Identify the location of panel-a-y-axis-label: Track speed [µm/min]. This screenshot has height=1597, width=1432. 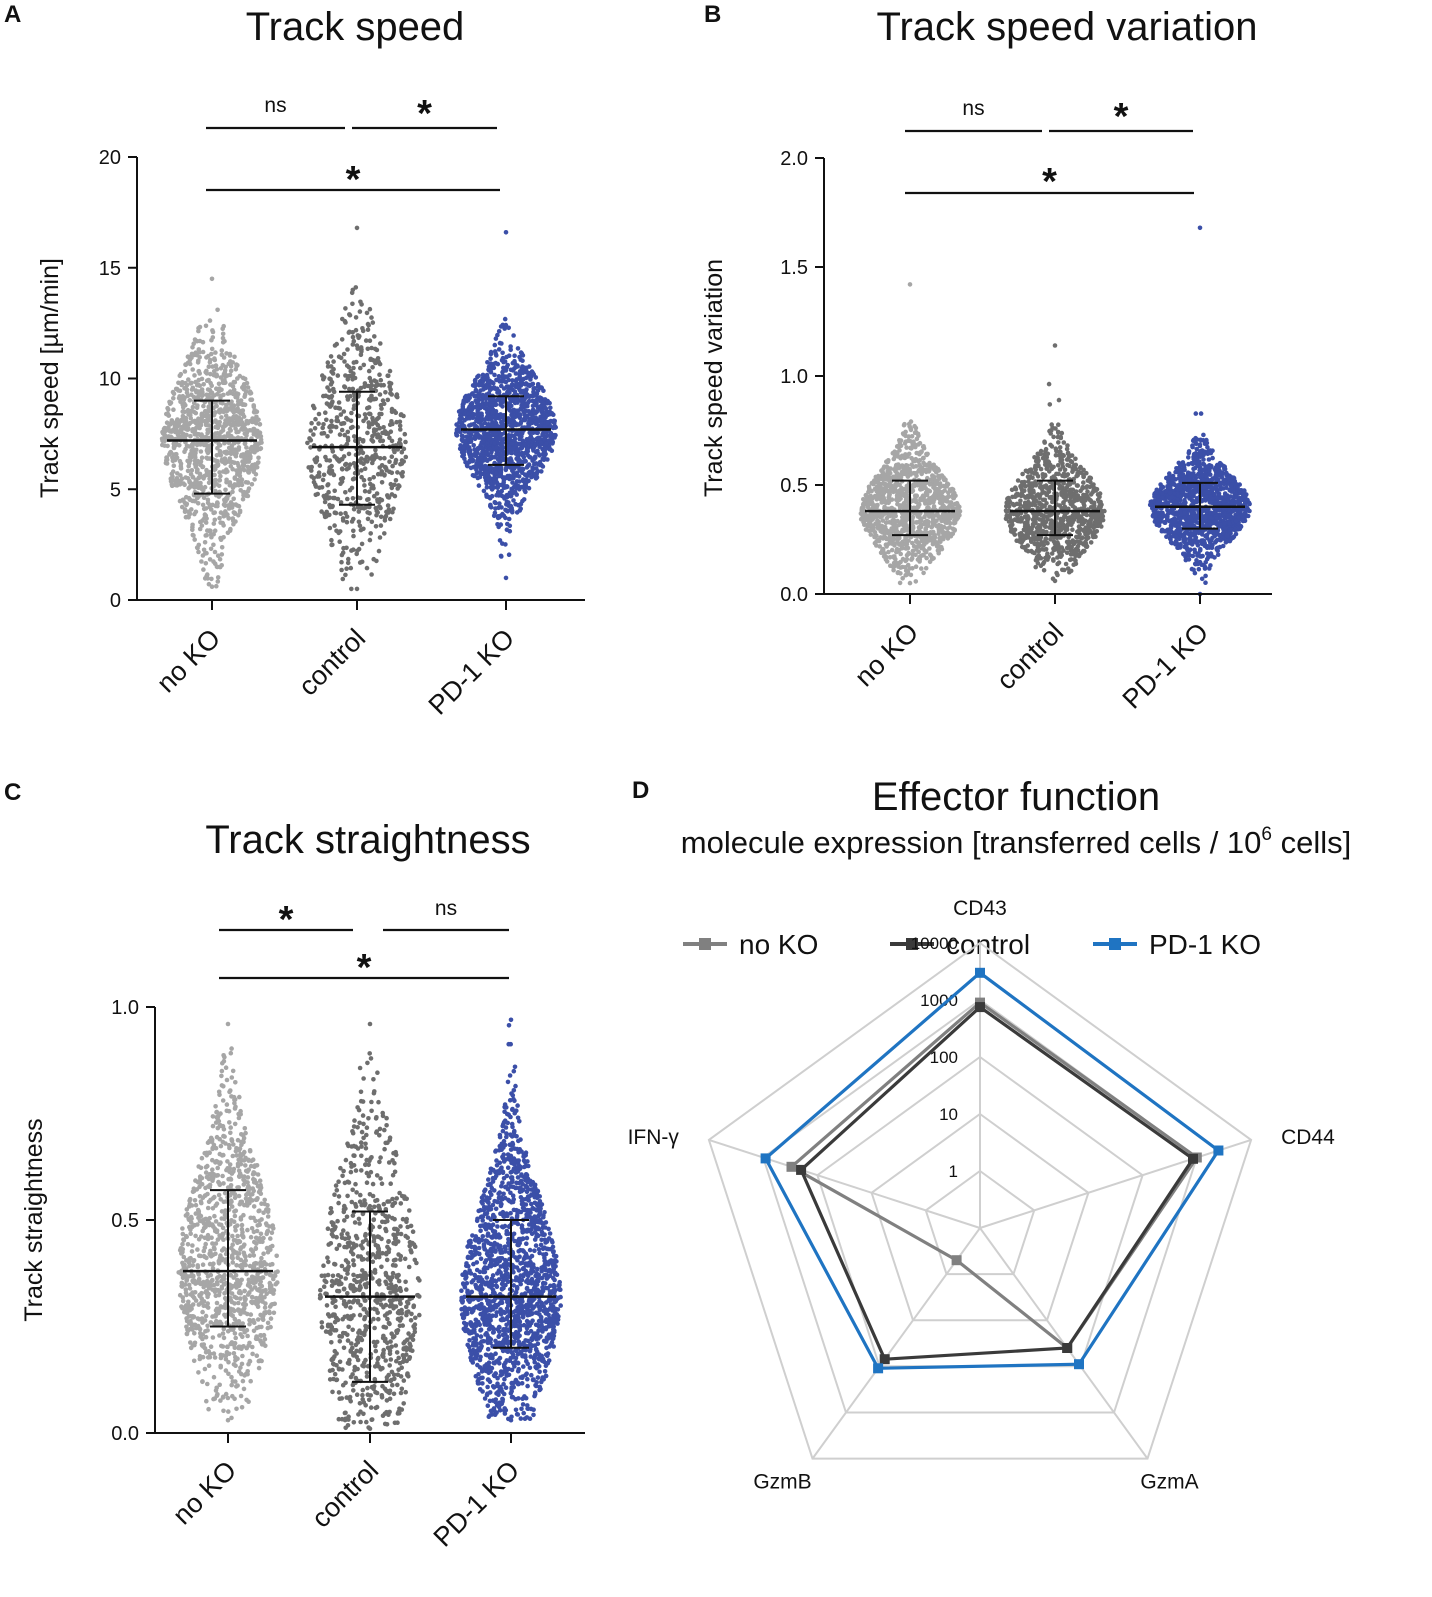
(50, 378).